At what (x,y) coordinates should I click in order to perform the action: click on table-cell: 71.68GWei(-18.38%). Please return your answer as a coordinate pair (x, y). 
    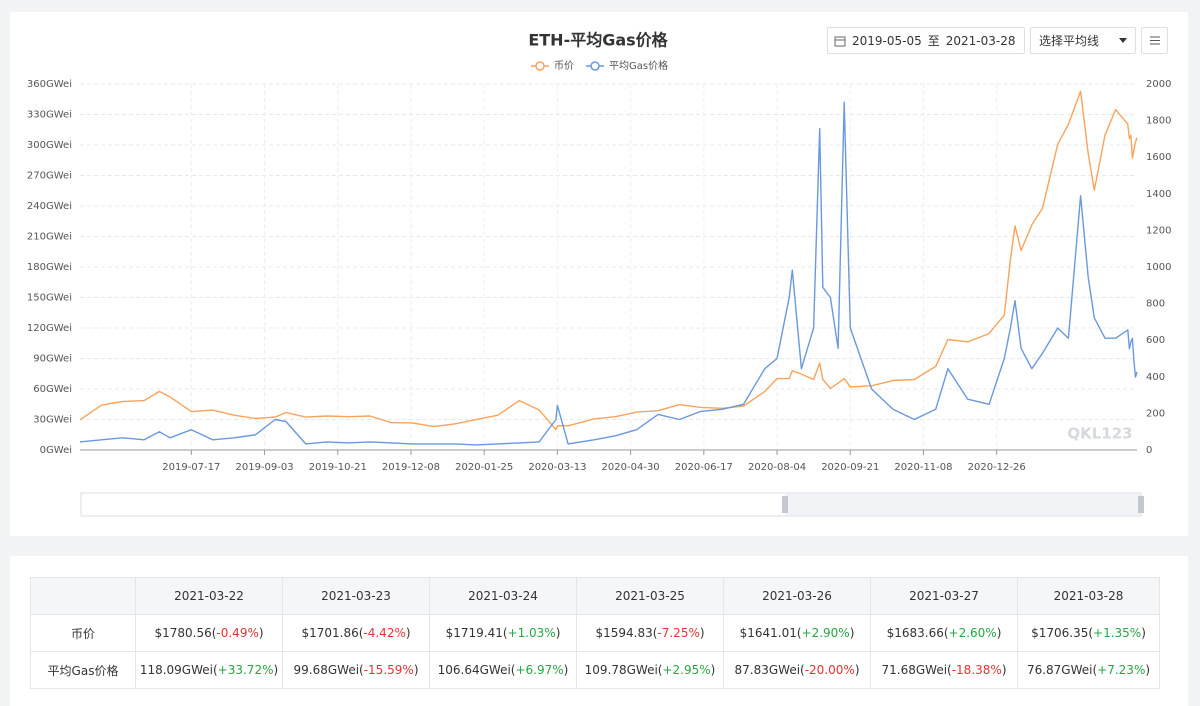
    Looking at the image, I should click on (944, 670).